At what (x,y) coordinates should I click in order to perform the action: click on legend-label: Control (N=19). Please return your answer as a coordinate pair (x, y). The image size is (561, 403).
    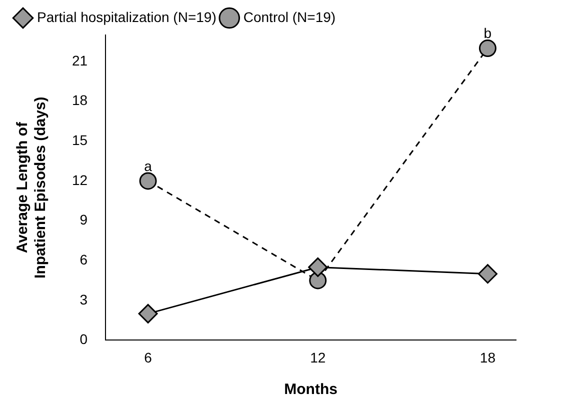
    Looking at the image, I should click on (289, 16).